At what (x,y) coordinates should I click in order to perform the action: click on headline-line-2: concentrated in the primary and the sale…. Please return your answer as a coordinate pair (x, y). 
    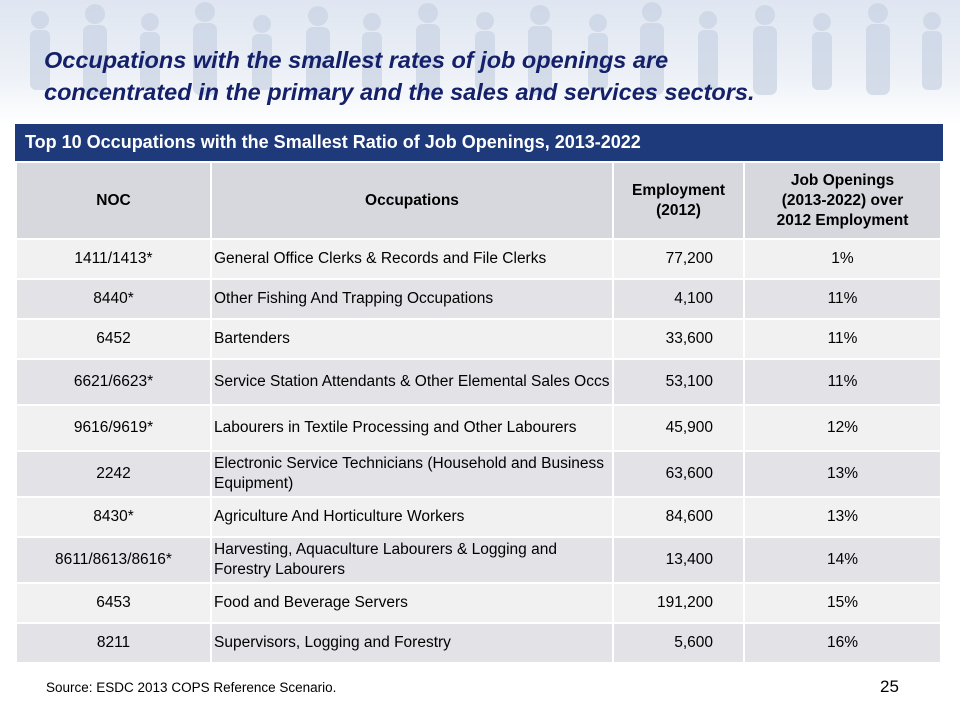
    Looking at the image, I should click on (399, 92).